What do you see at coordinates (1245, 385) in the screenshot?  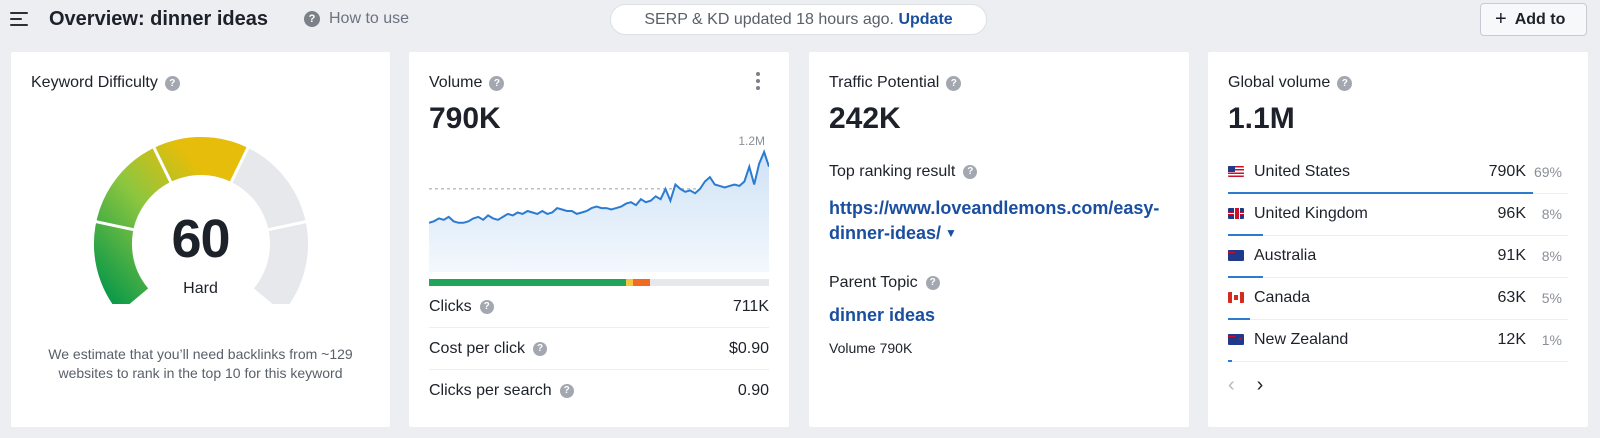 I see `country-pager: ‹ ›` at bounding box center [1245, 385].